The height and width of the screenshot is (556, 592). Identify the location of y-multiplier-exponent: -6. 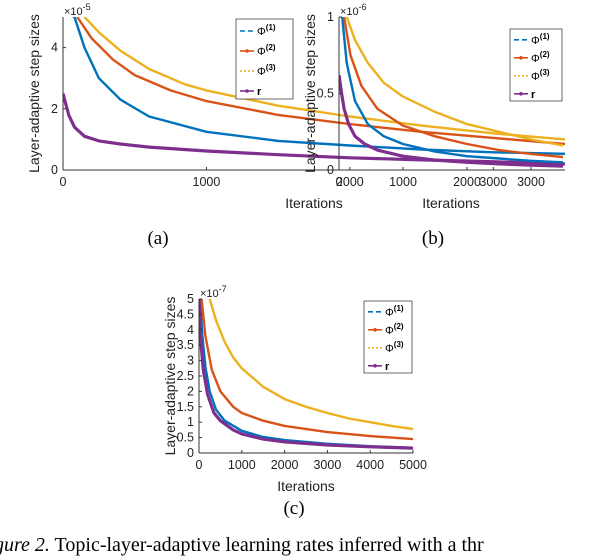
(363, 7).